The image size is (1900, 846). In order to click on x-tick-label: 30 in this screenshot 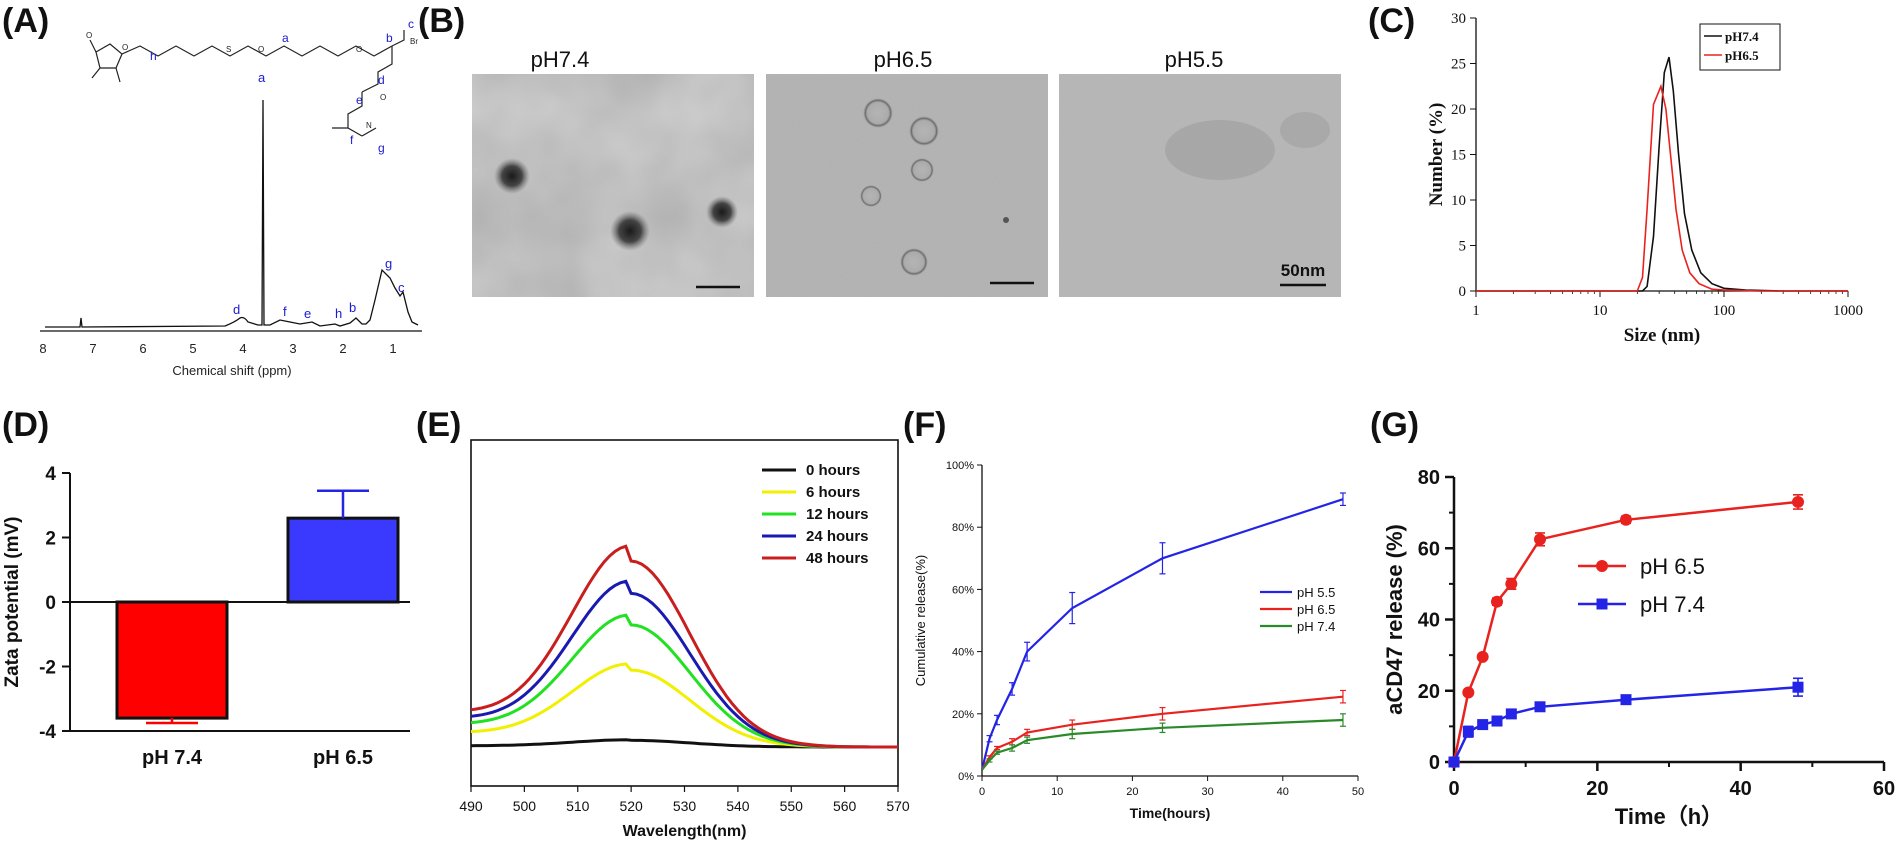, I will do `click(1207, 792)`.